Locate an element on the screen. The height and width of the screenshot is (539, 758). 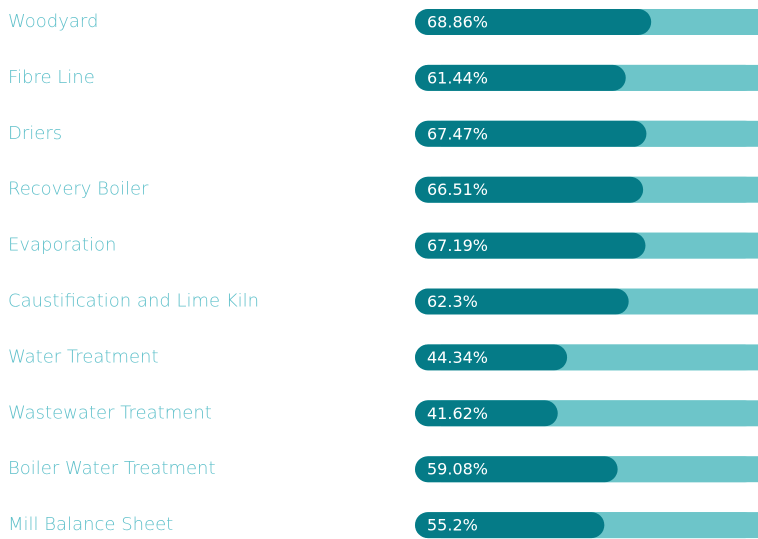
row-label: Water Treatment is located at coordinates (83, 356).